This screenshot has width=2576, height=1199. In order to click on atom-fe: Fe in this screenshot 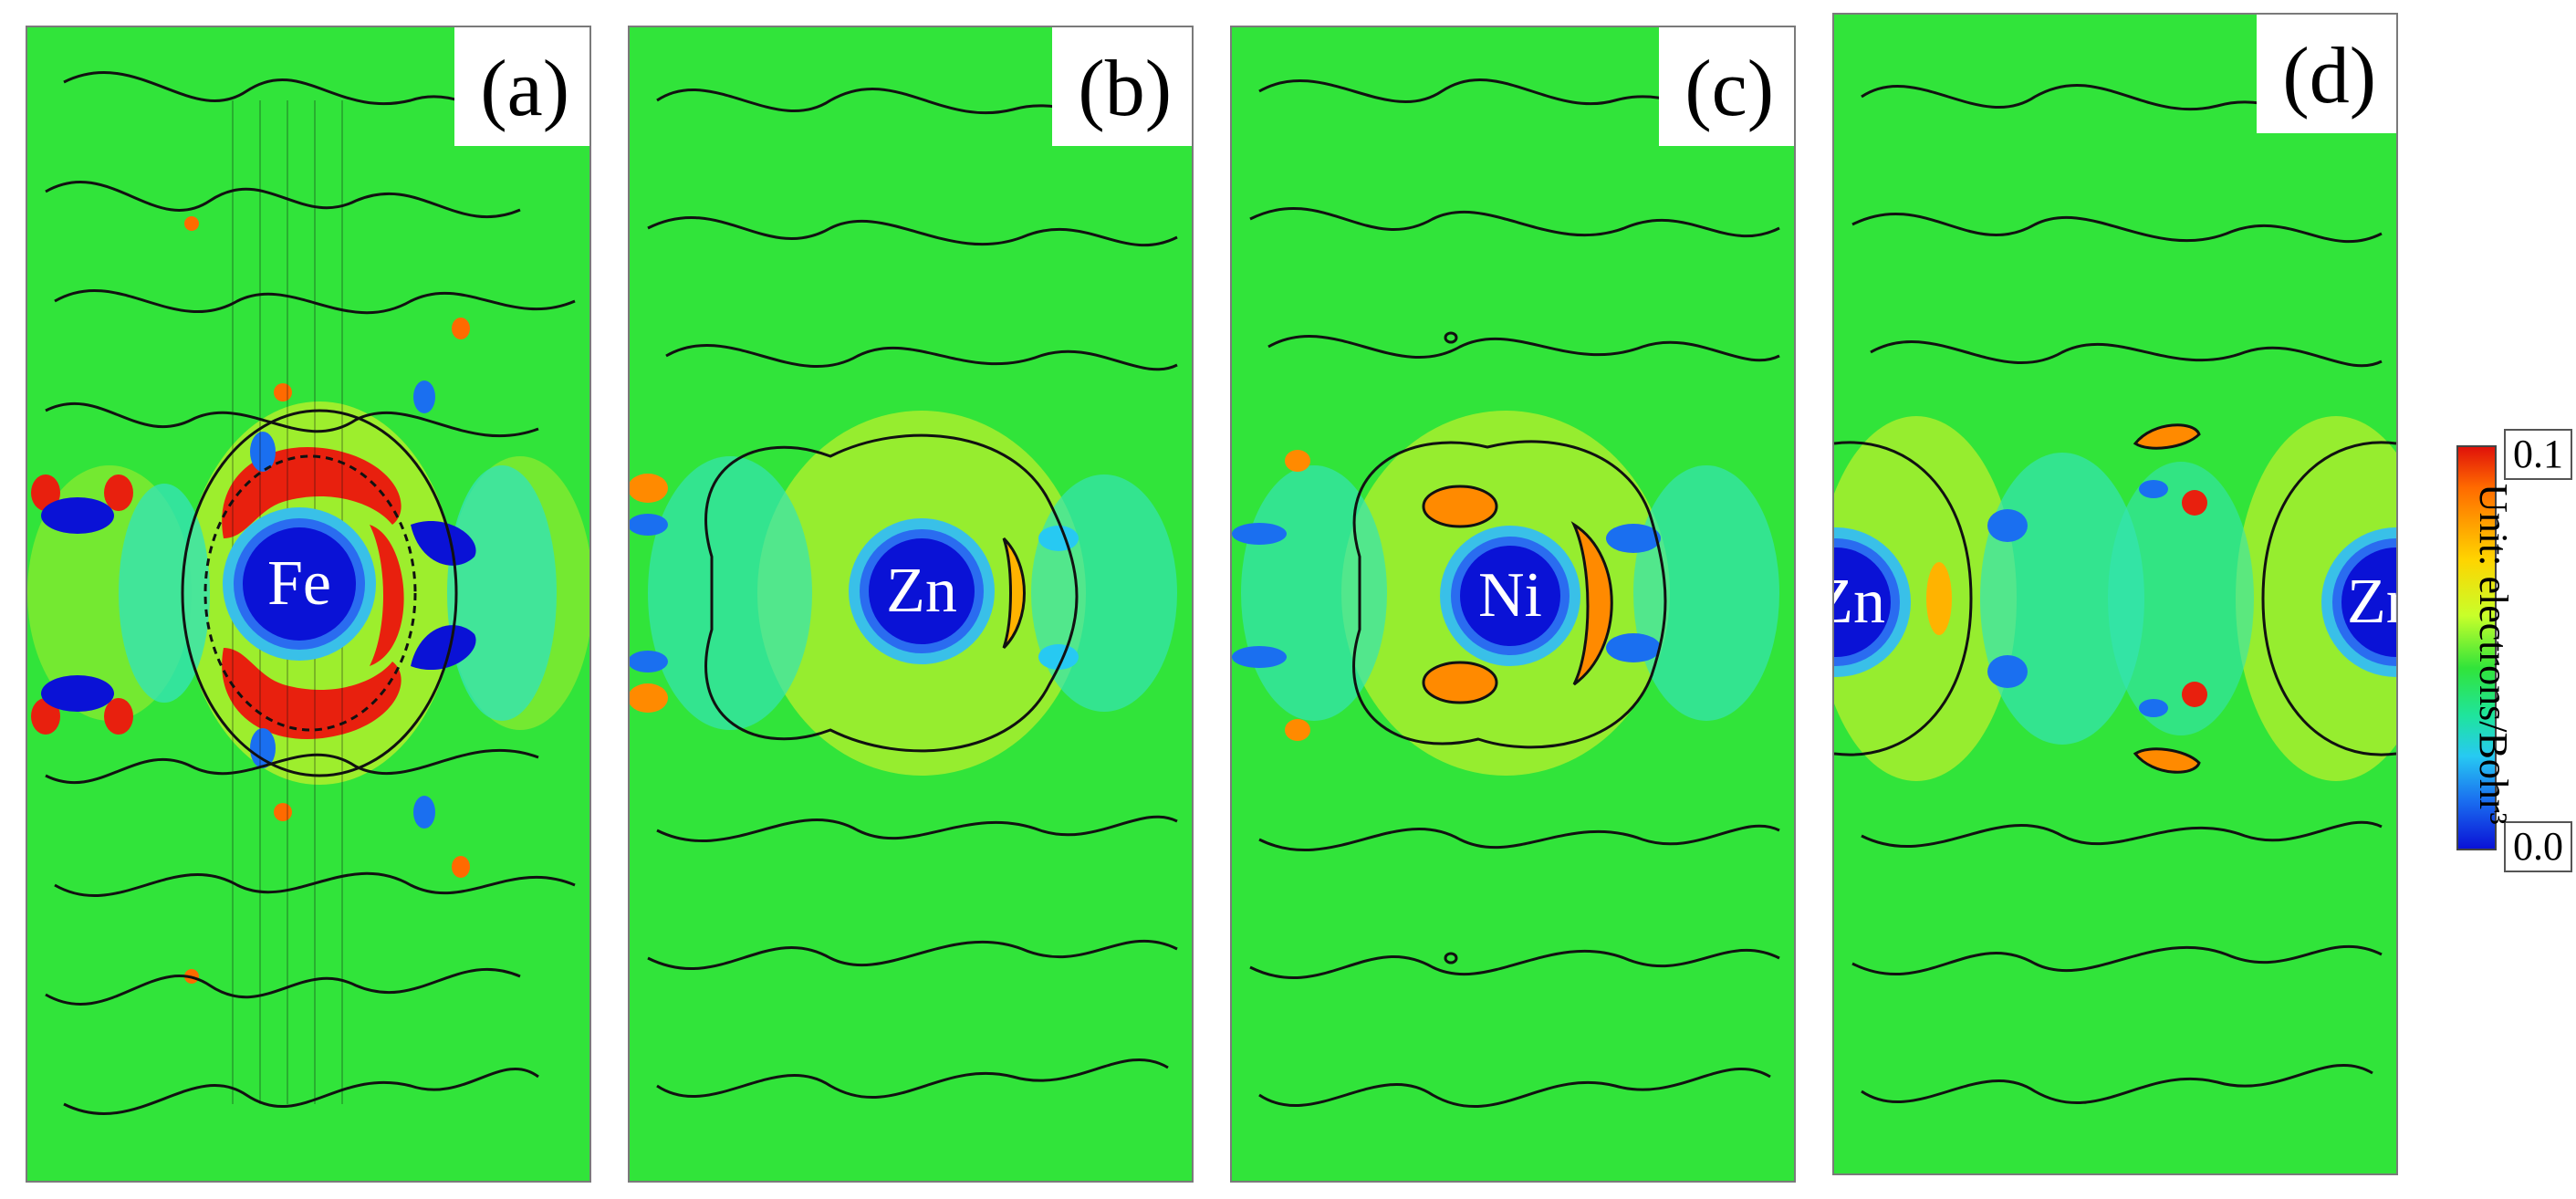, I will do `click(299, 584)`.